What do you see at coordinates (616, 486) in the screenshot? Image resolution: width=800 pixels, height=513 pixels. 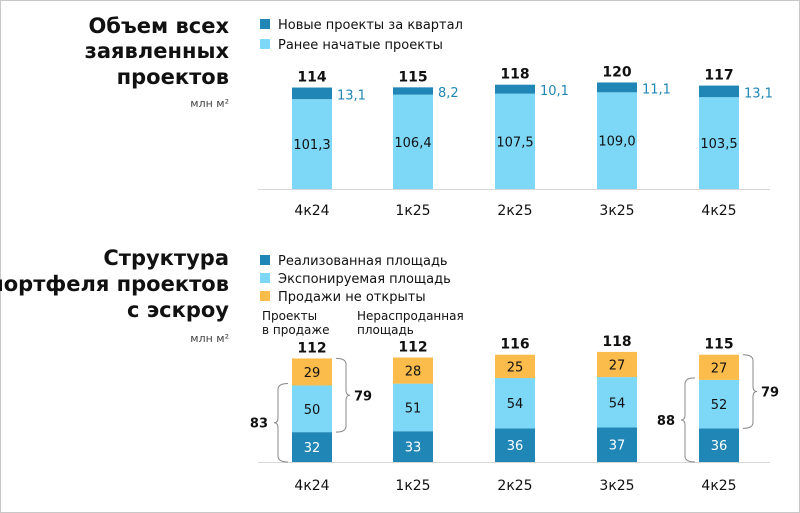 I see `chart2-category-label: 3к25` at bounding box center [616, 486].